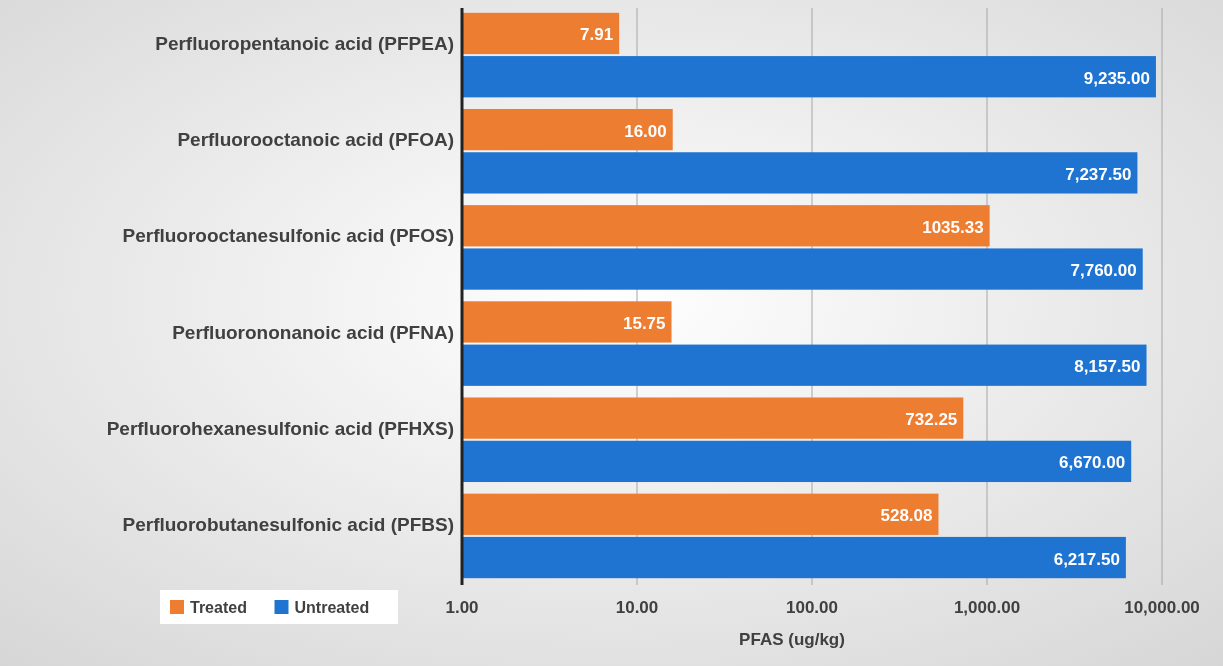 This screenshot has width=1223, height=666. What do you see at coordinates (313, 332) in the screenshot?
I see `y-tick-label: Perfluorononanoic acid (PFNA)` at bounding box center [313, 332].